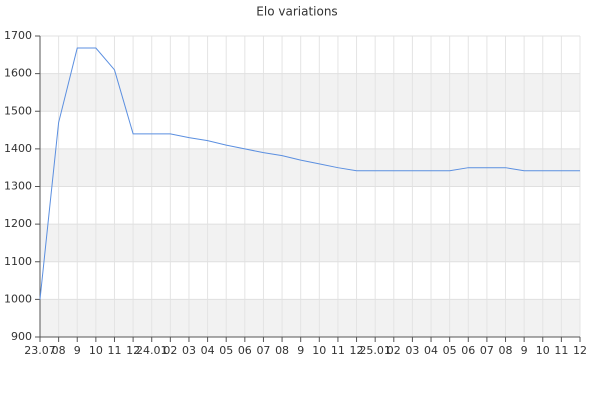 This screenshot has height=400, width=600. What do you see at coordinates (18, 261) in the screenshot?
I see `y-tick-label: 1100` at bounding box center [18, 261].